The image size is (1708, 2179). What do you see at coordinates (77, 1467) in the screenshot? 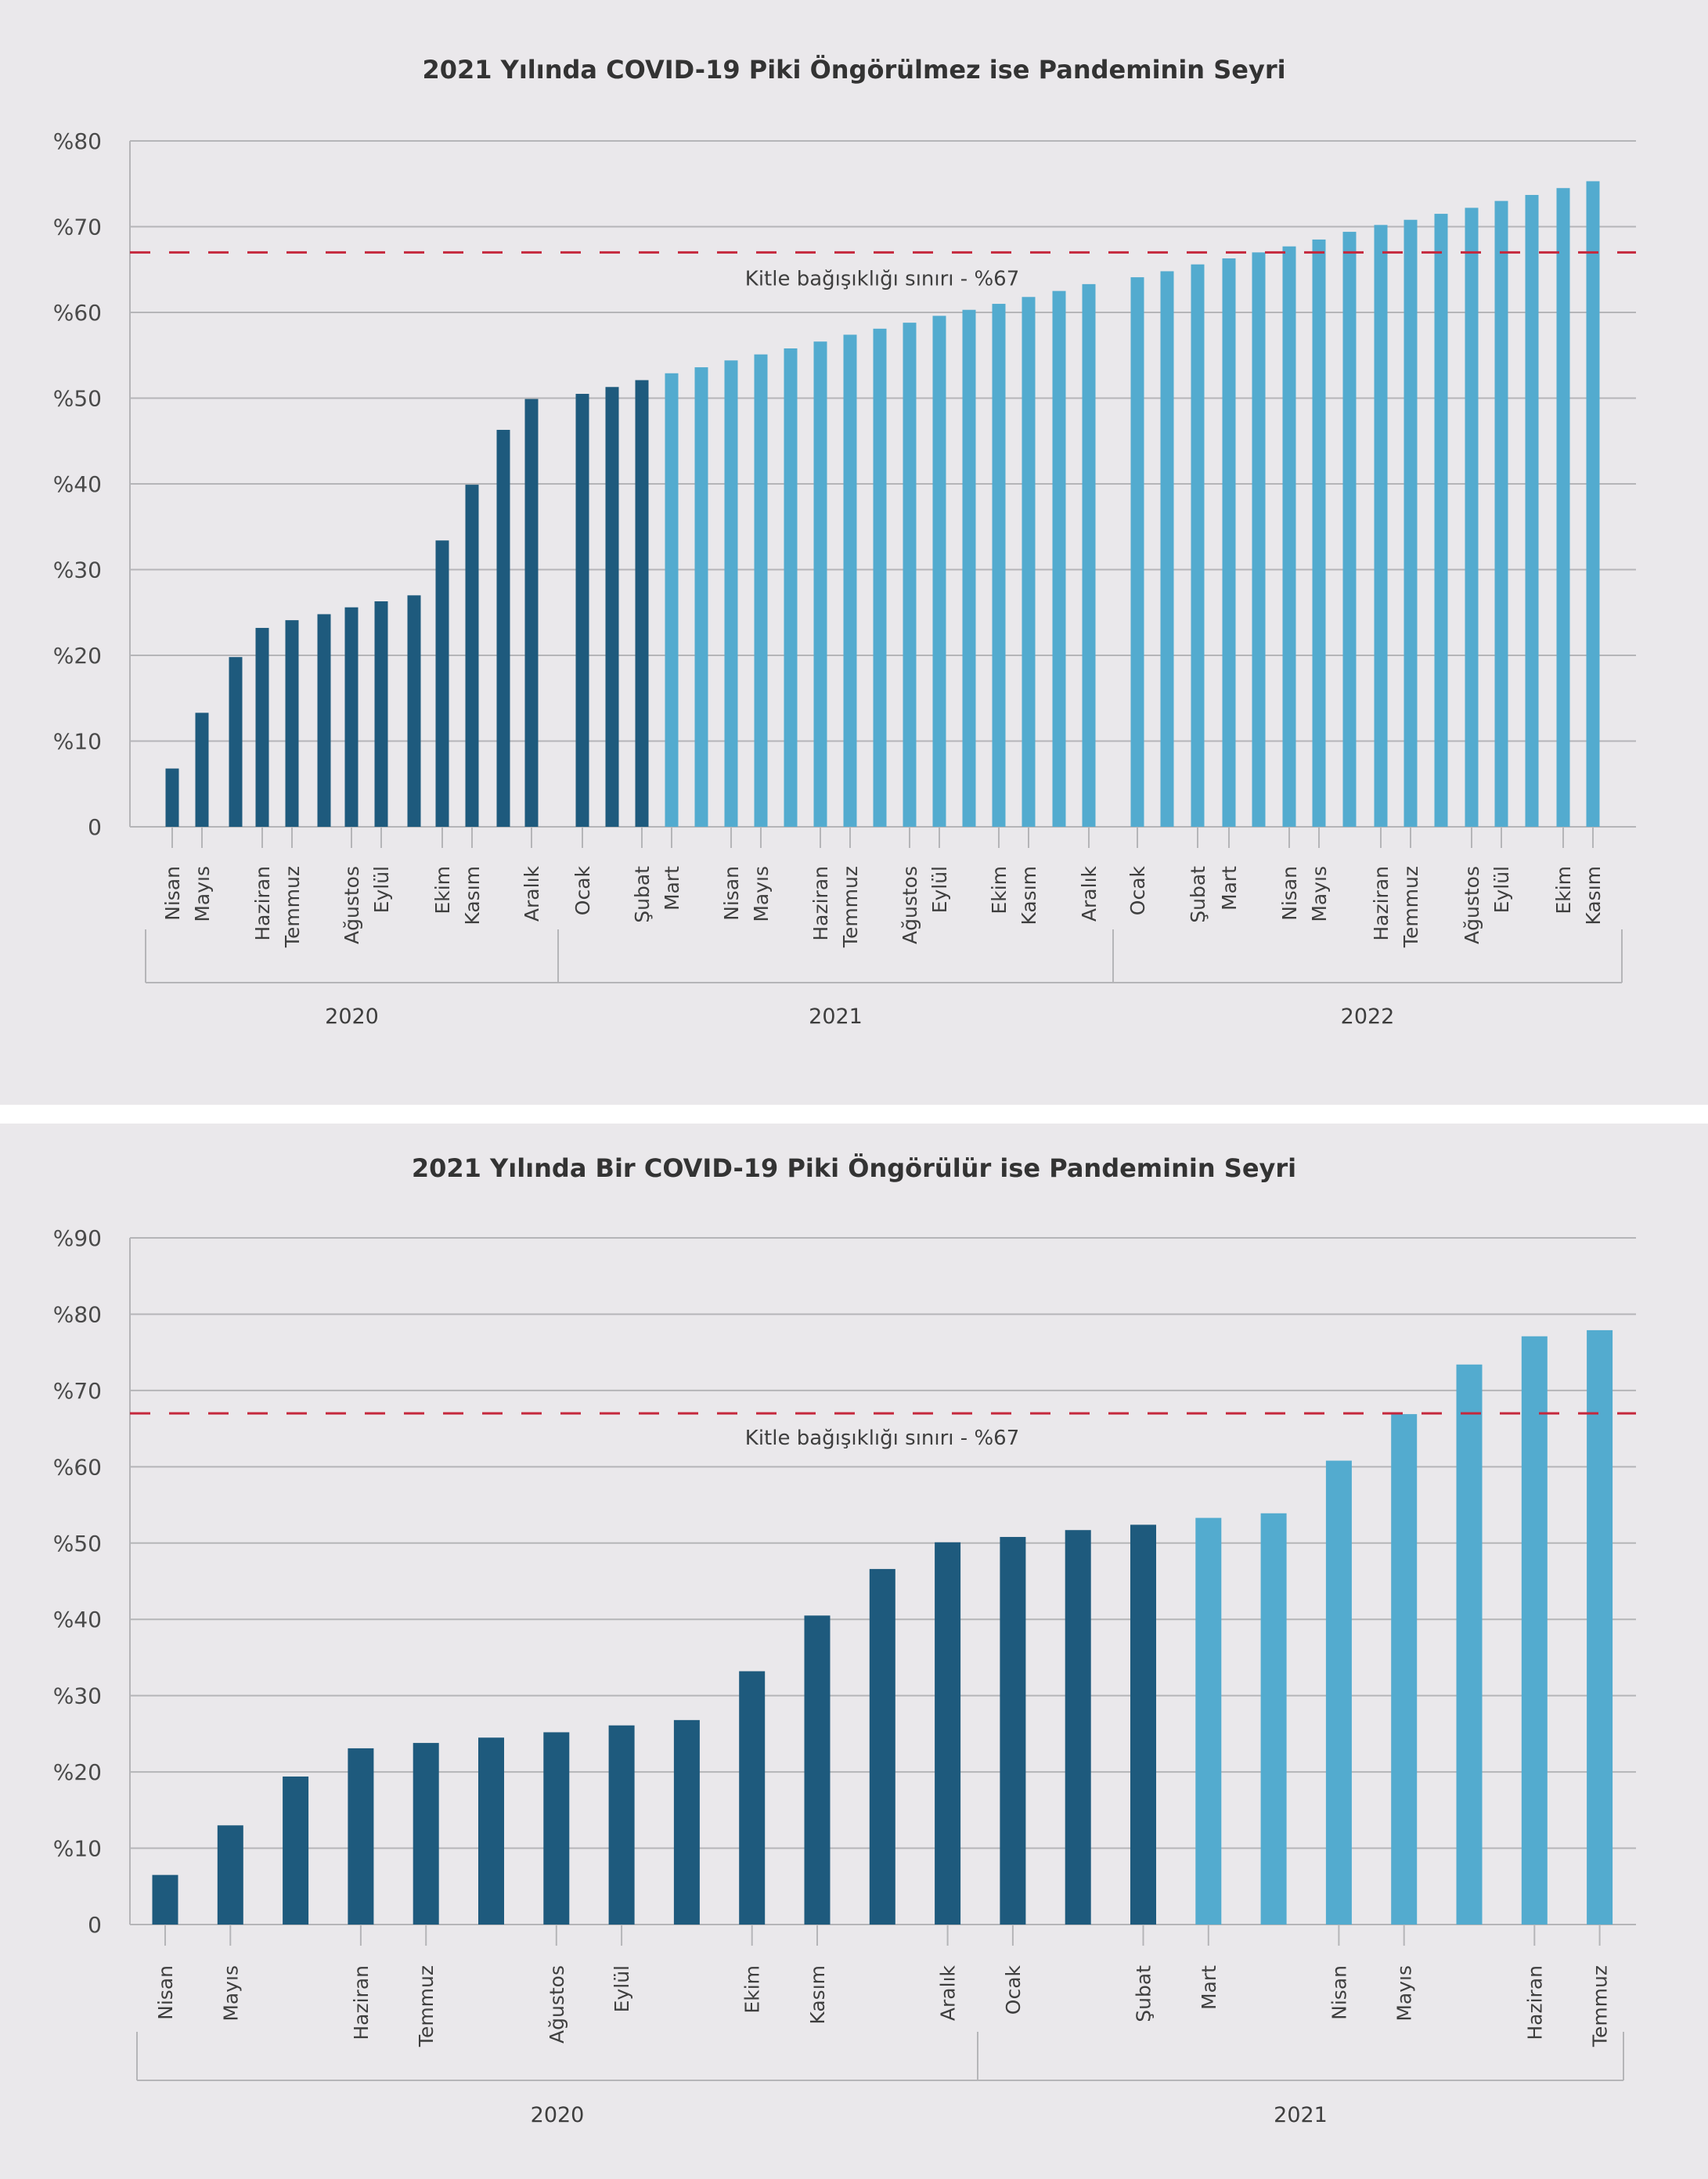
I see `y-tick-label: %60` at bounding box center [77, 1467].